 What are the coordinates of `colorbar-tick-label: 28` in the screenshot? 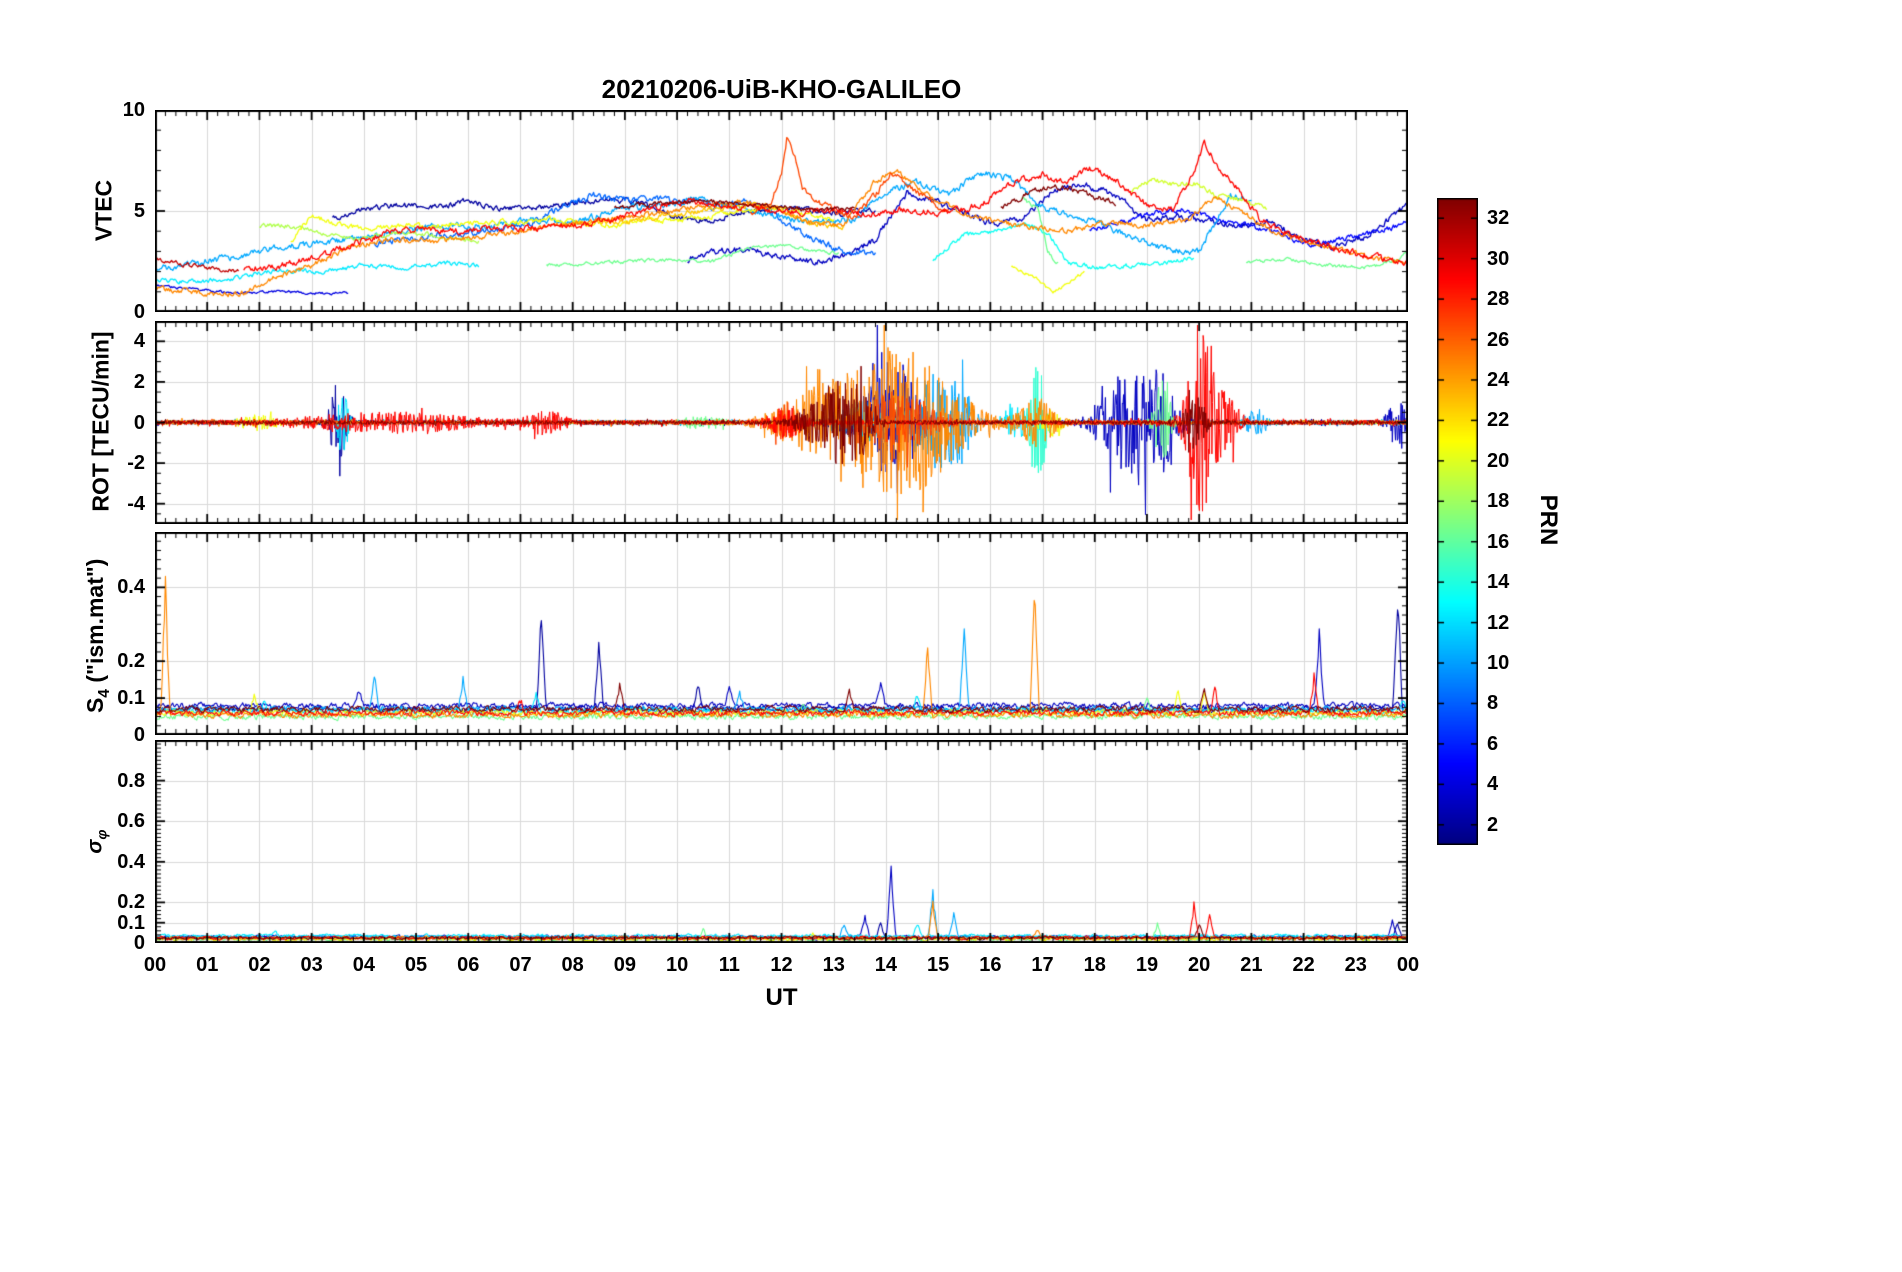 It's located at (1498, 299).